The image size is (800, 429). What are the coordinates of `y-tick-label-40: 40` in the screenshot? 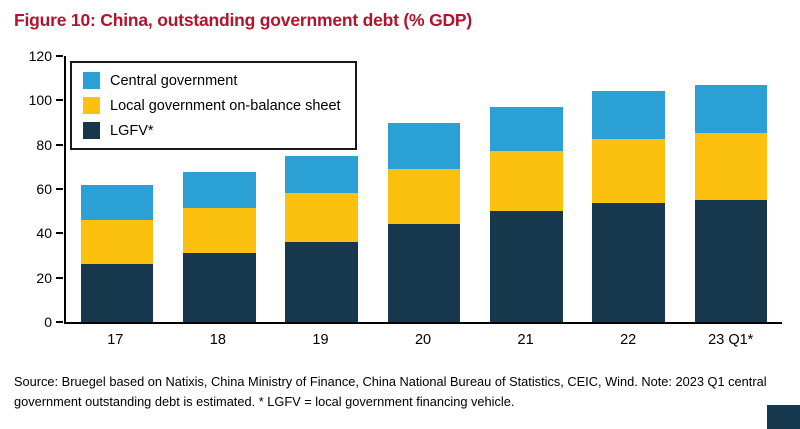 It's located at (44, 233).